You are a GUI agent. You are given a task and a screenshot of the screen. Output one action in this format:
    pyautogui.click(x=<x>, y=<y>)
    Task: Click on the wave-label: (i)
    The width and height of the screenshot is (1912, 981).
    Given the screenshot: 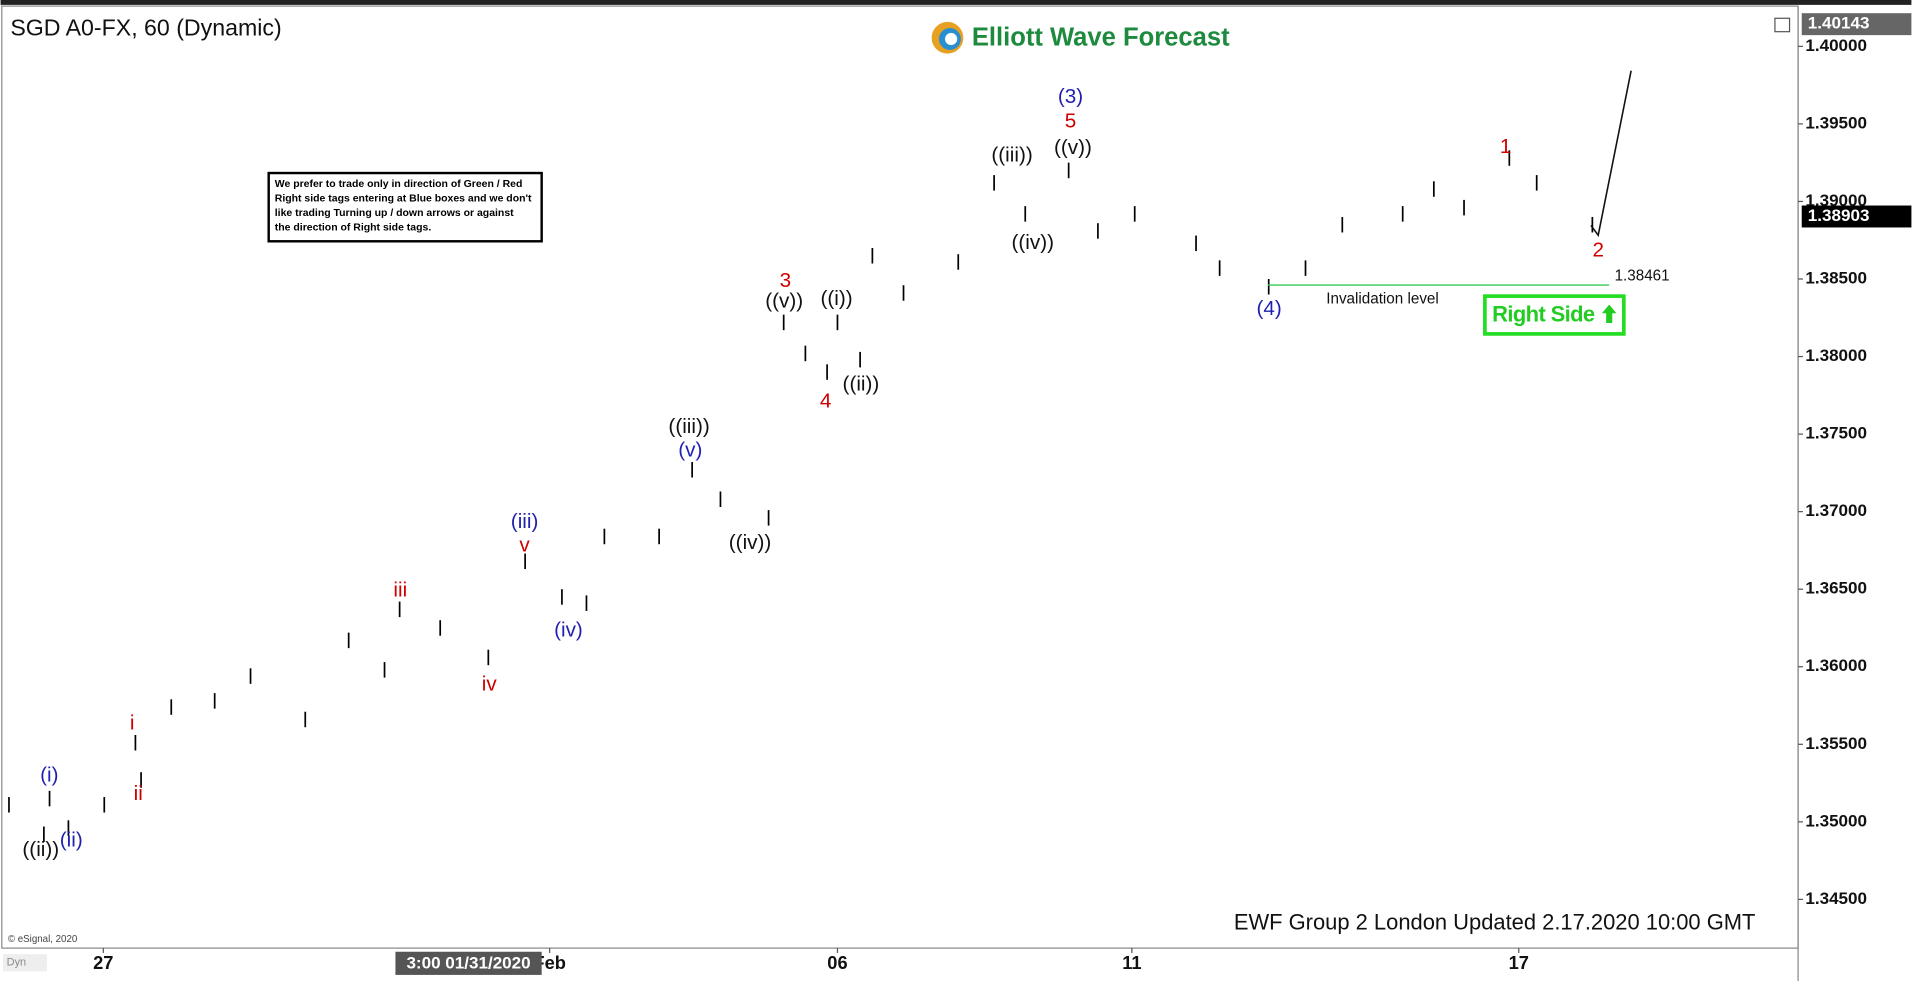 What is the action you would take?
    pyautogui.click(x=49, y=775)
    